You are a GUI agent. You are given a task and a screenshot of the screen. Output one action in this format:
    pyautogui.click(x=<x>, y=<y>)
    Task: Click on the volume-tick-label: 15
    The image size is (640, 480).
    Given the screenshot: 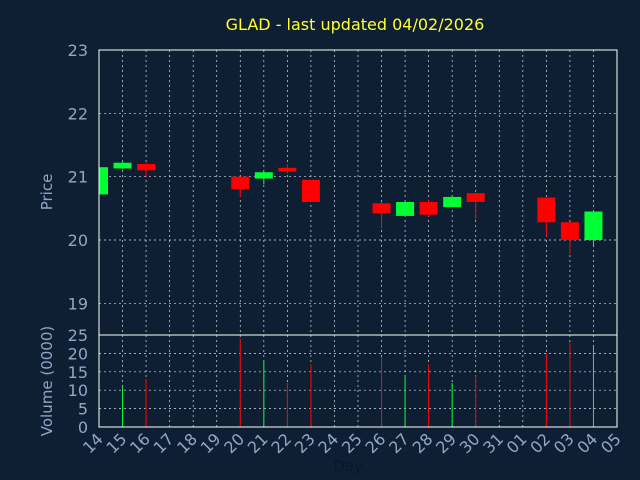 What is the action you would take?
    pyautogui.click(x=78, y=372)
    